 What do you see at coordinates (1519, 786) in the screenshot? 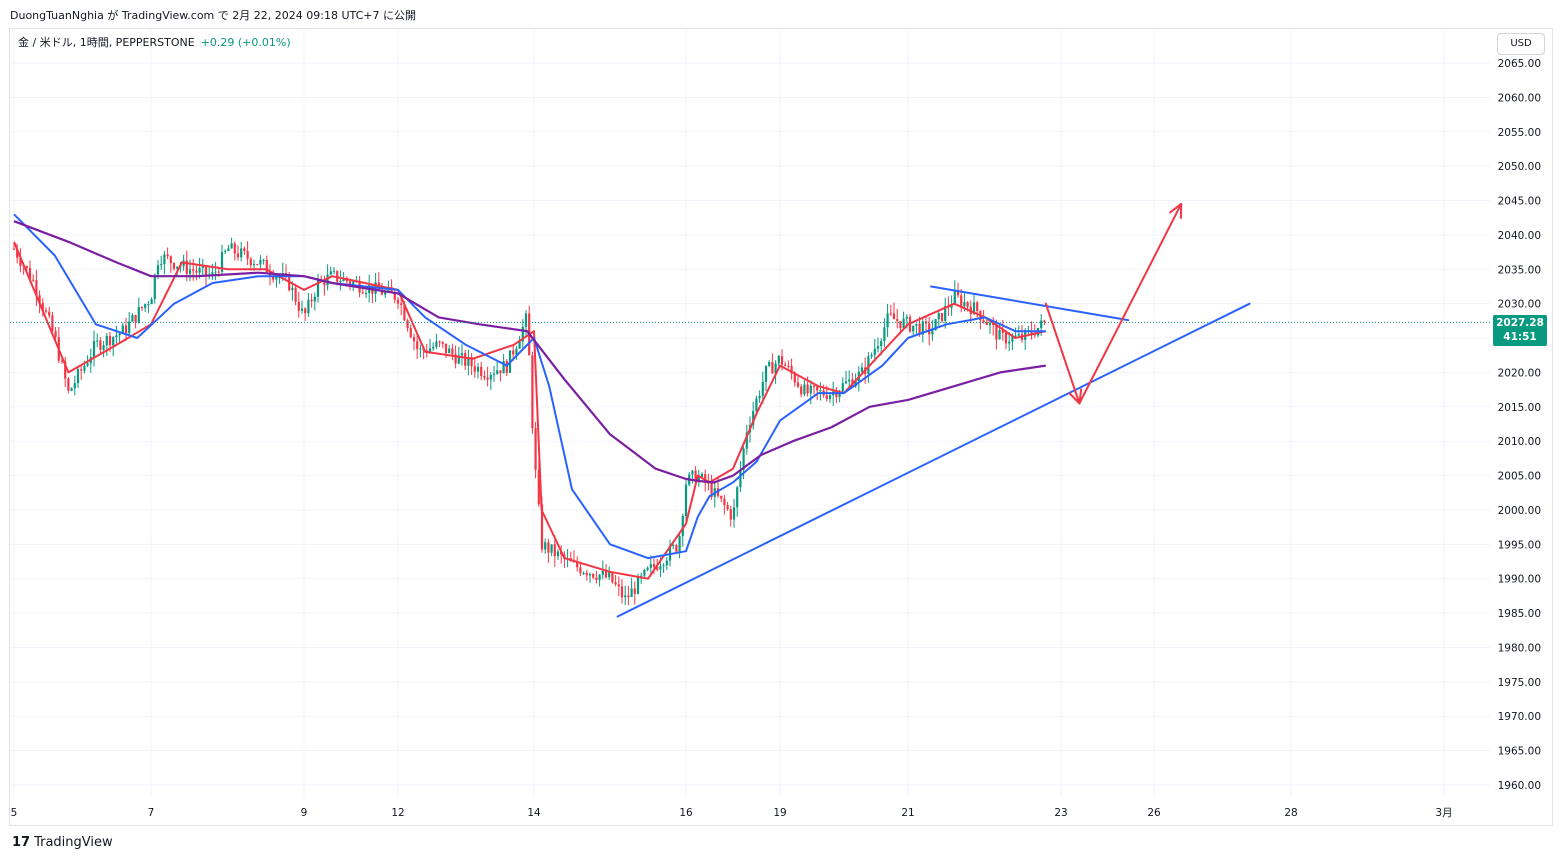
I see `y-tick-label: 1960.00` at bounding box center [1519, 786].